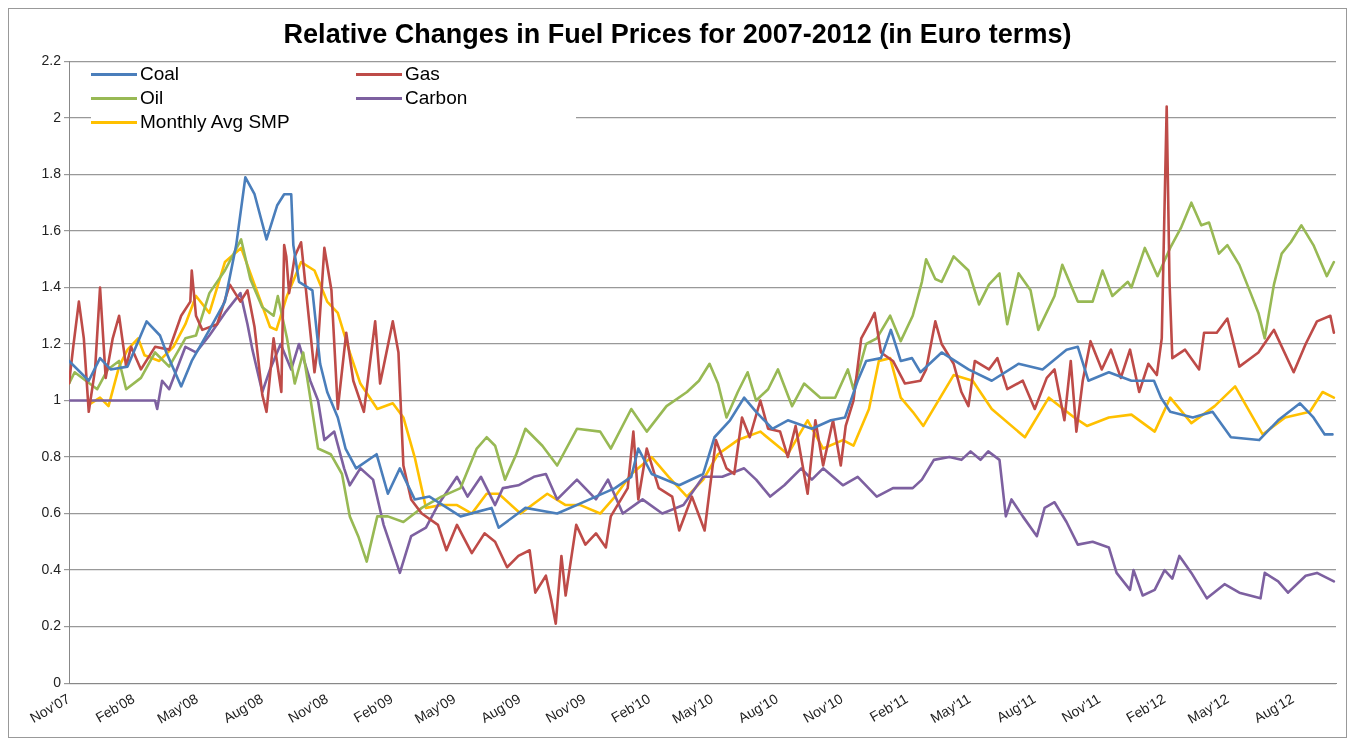  Describe the element at coordinates (51, 568) in the screenshot. I see `y-tick-label: 0.4` at that location.